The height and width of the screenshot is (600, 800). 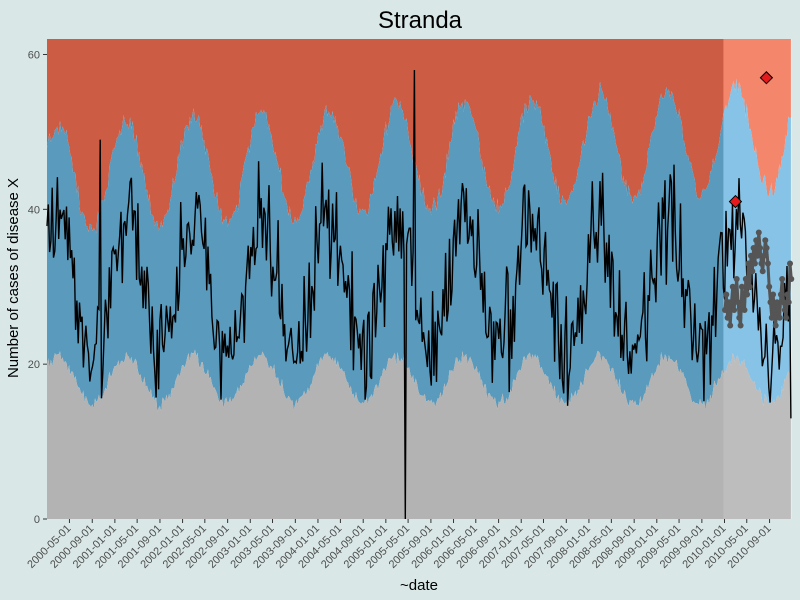 What do you see at coordinates (34, 365) in the screenshot?
I see `y-tick-label: 20` at bounding box center [34, 365].